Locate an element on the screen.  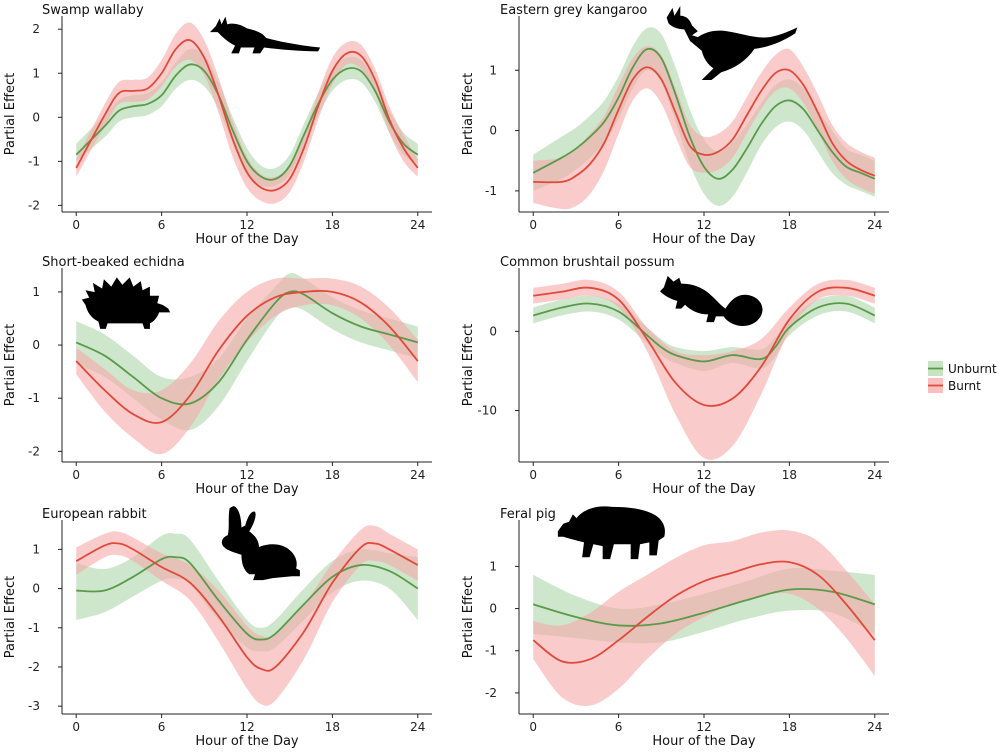
legend-label-burnt: Burnt is located at coordinates (964, 386).